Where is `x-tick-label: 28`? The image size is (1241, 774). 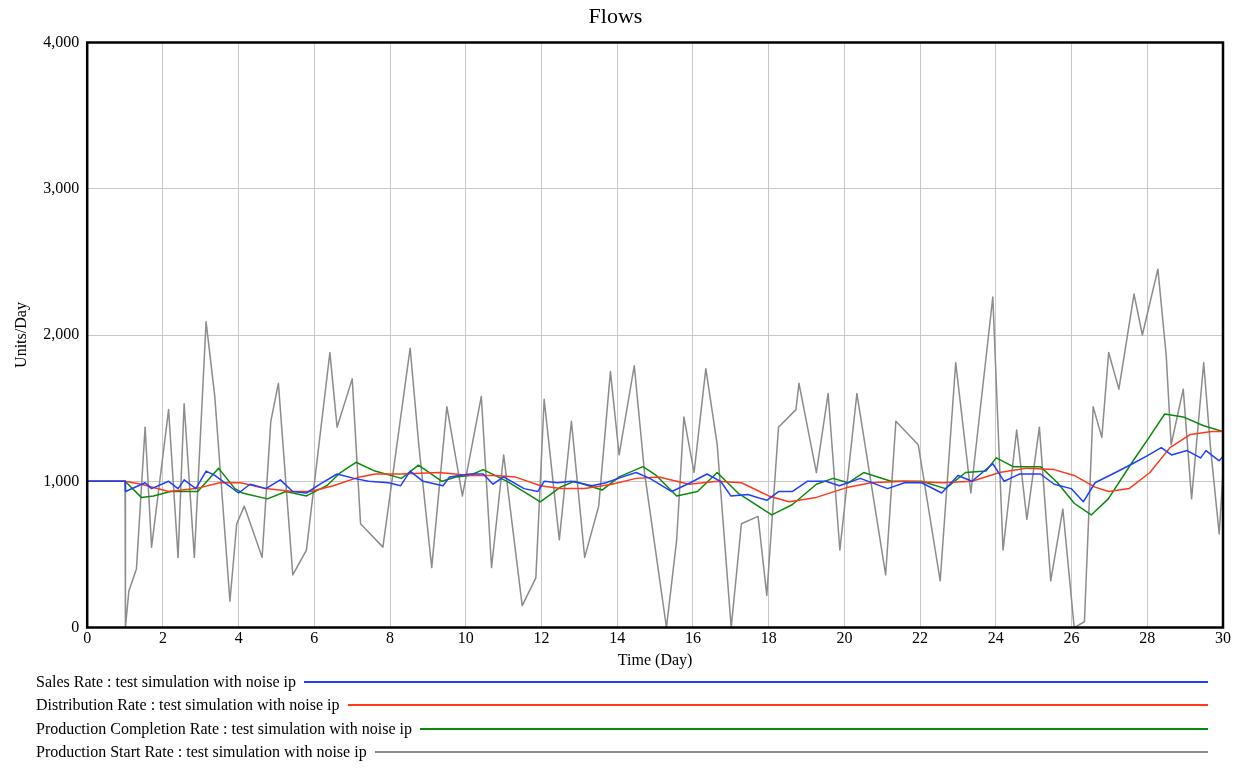 x-tick-label: 28 is located at coordinates (1147, 638).